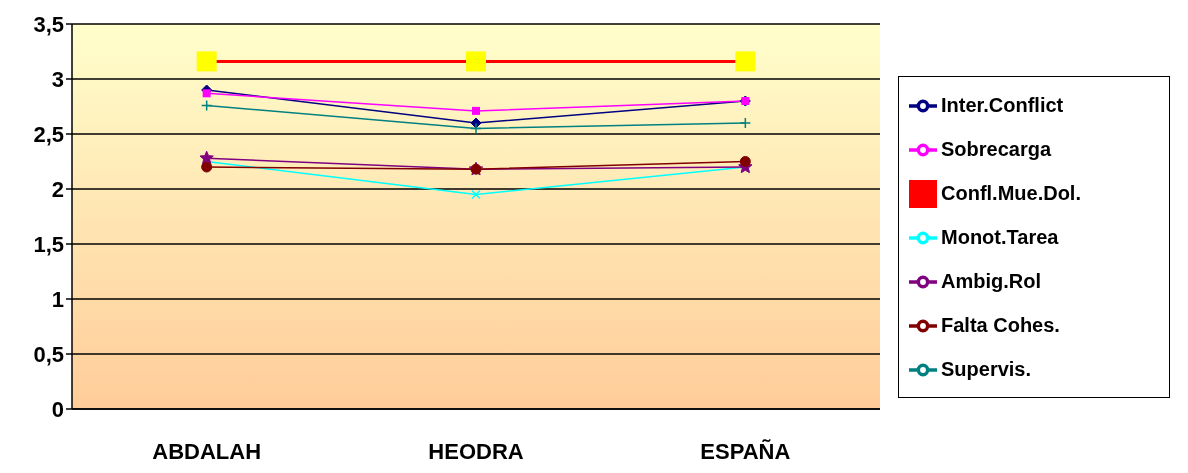 Image resolution: width=1188 pixels, height=473 pixels. I want to click on legend-label: Confl.Mue.Dol., so click(1011, 192).